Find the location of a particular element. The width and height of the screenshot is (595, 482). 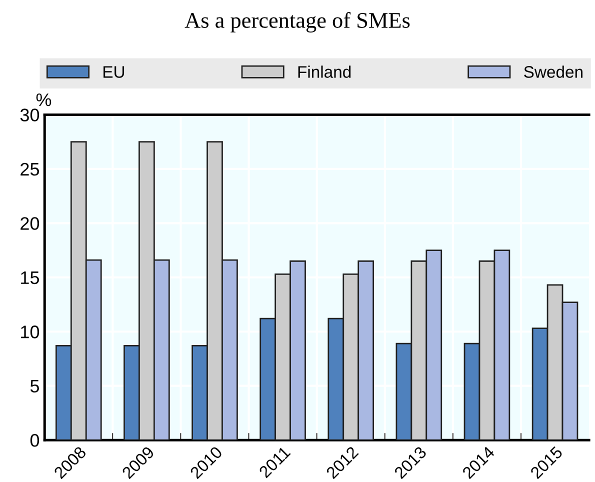

y-tick-label: 20 is located at coordinates (30, 223).